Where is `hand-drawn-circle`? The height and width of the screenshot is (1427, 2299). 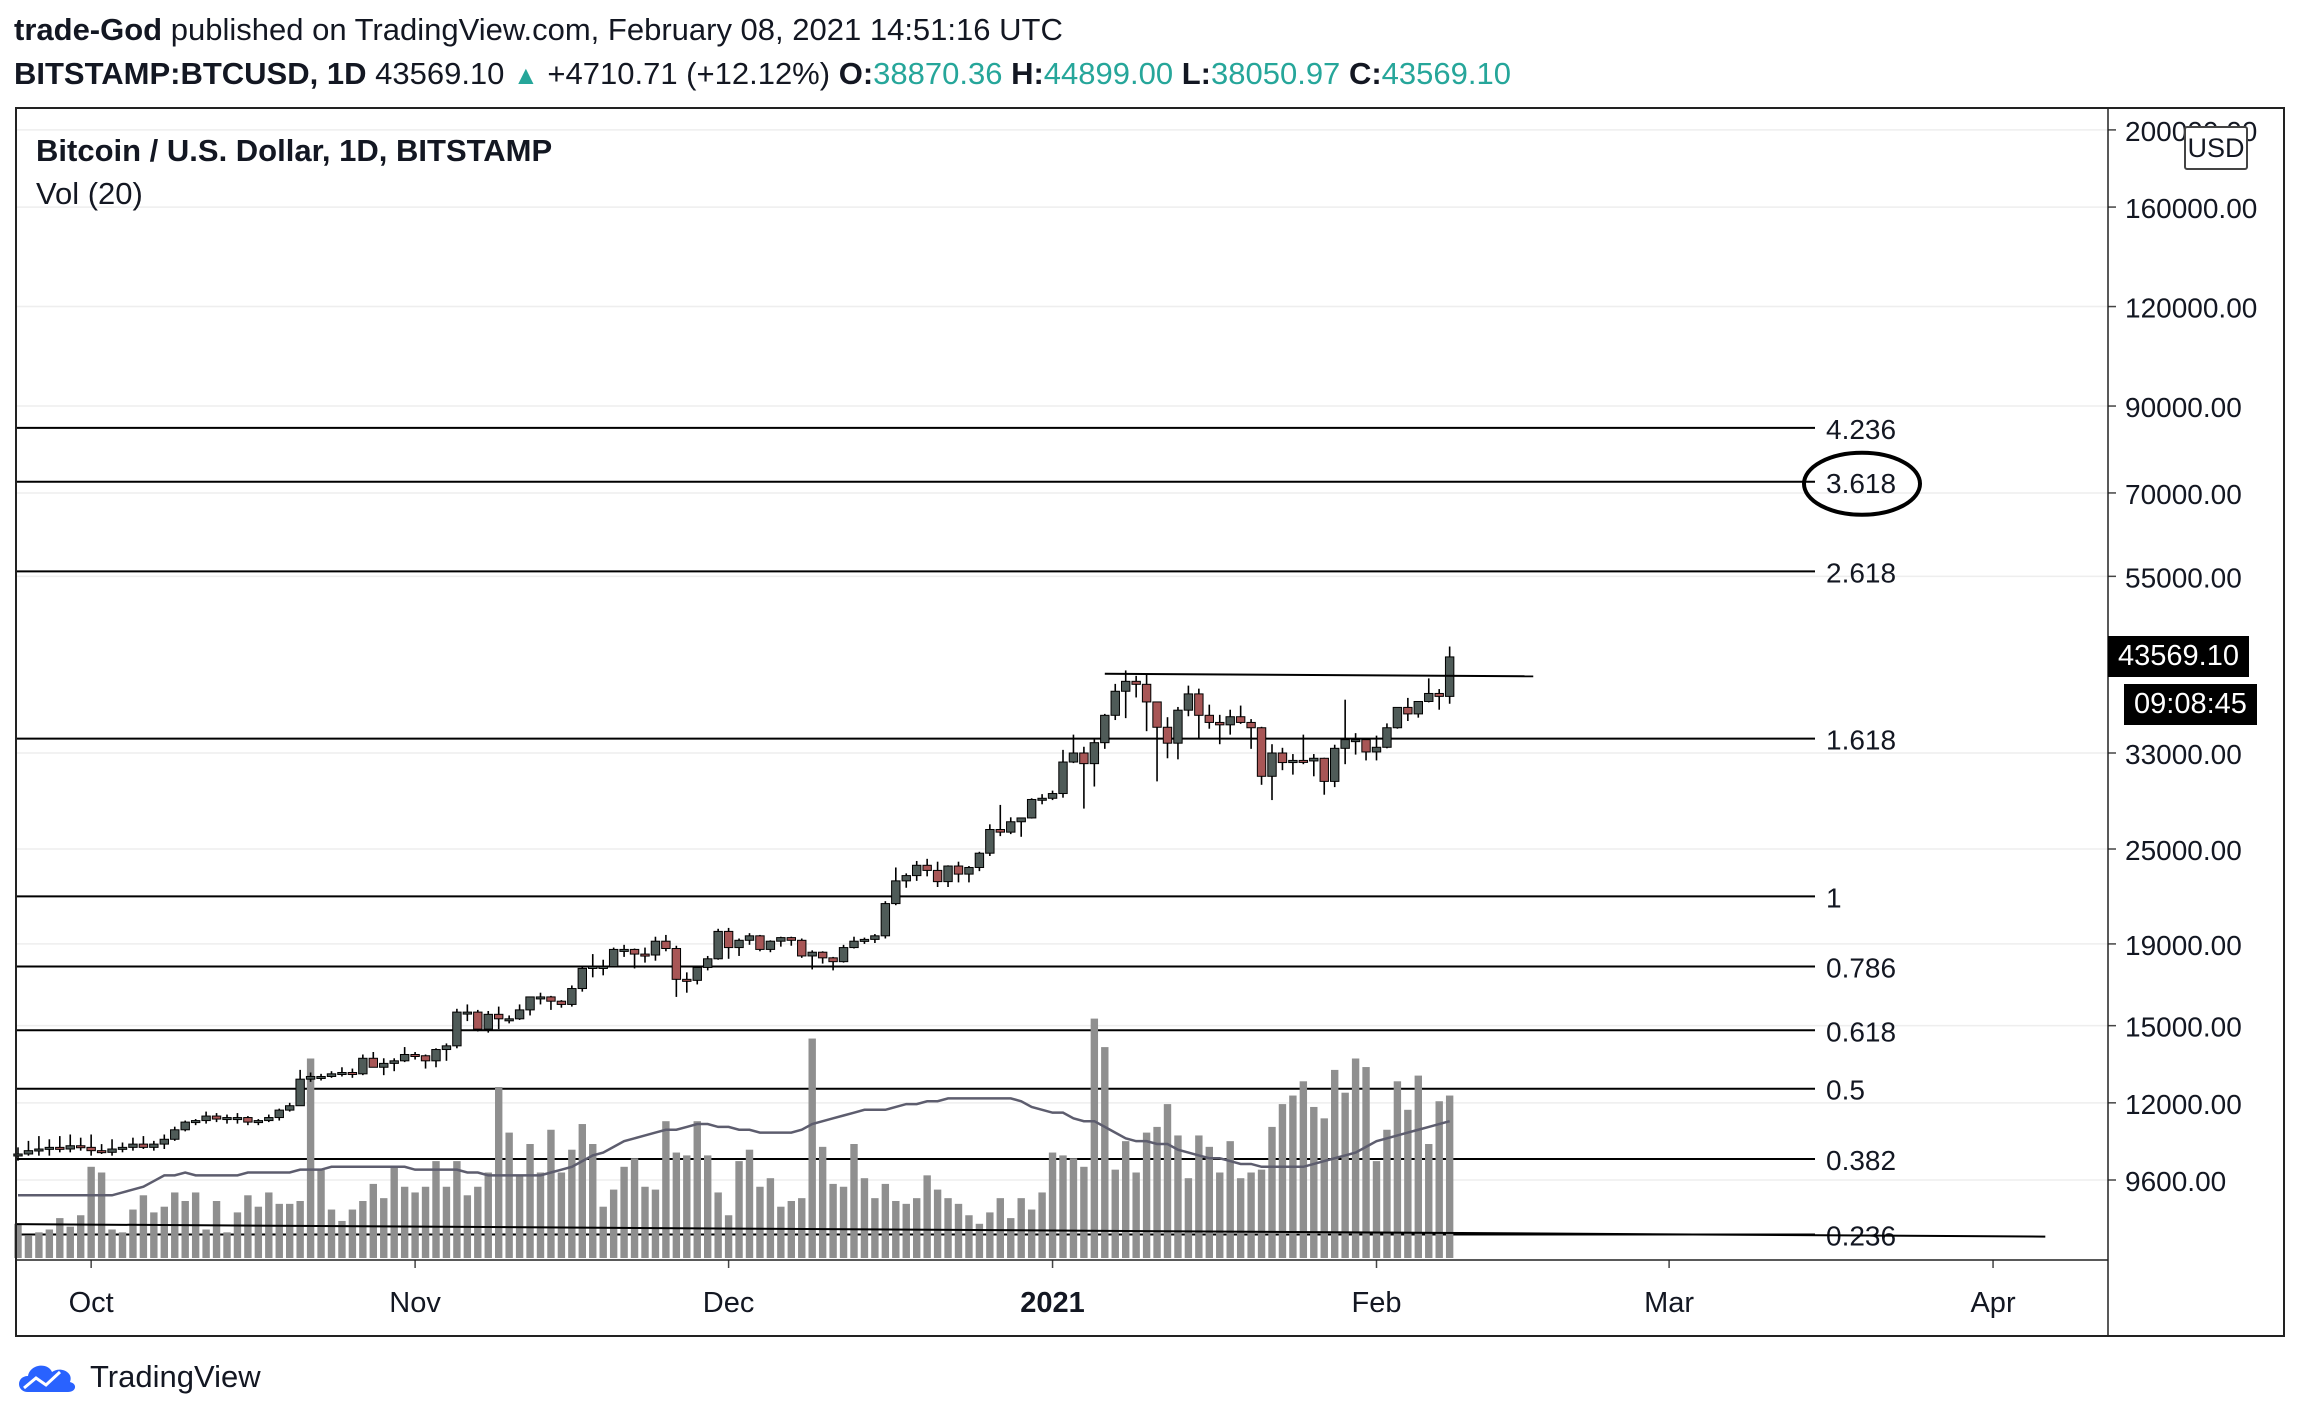
hand-drawn-circle is located at coordinates (1862, 483).